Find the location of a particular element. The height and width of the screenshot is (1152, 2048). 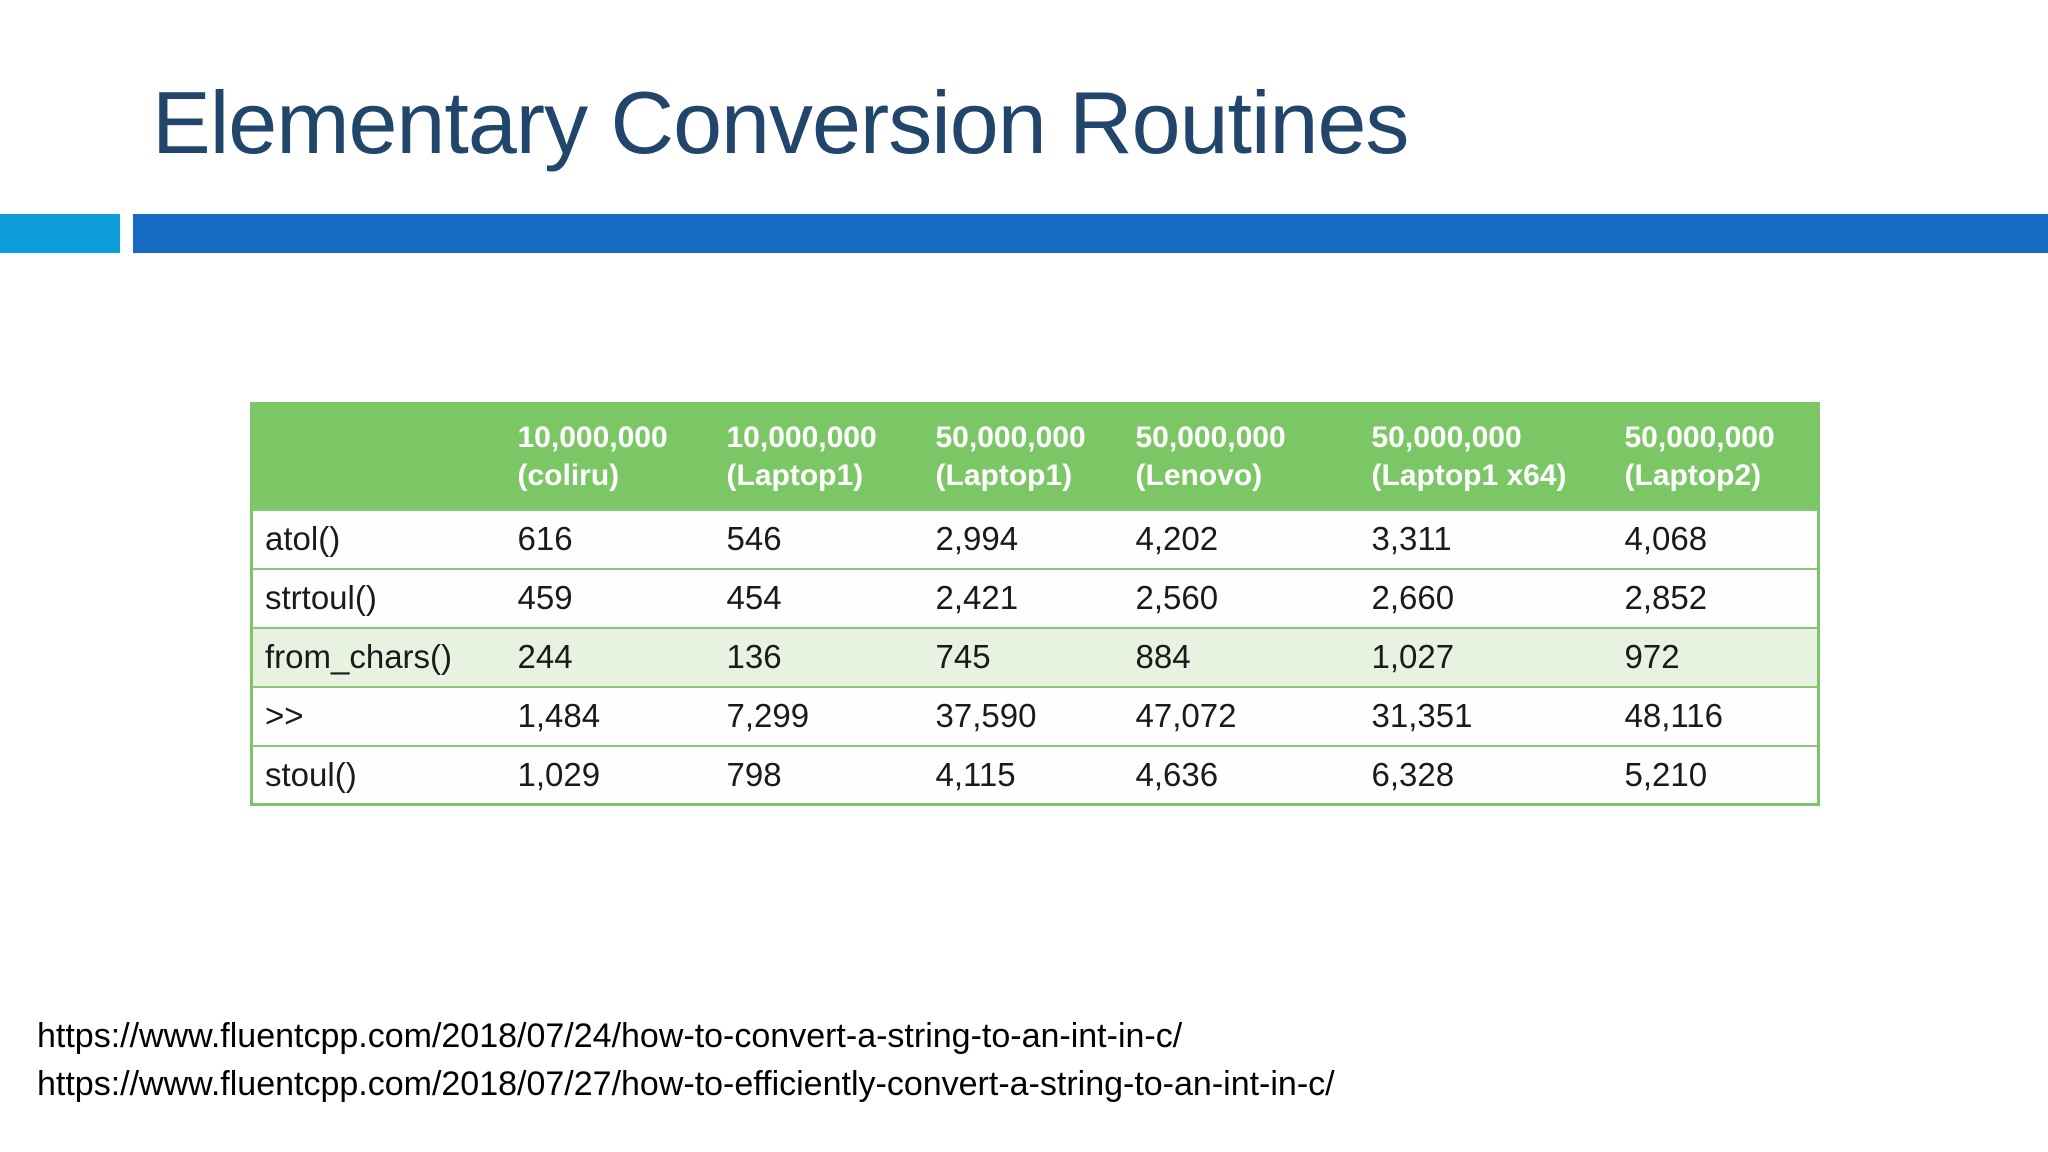

cell: 2,852 is located at coordinates (1715, 597).